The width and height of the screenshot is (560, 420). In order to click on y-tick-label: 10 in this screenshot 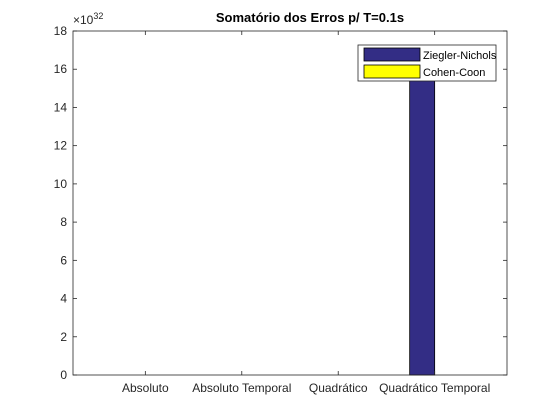, I will do `click(61, 184)`.